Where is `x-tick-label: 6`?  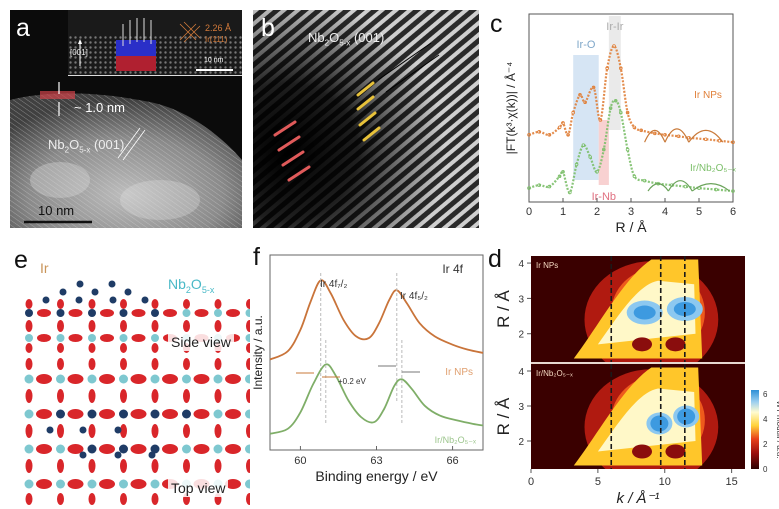 x-tick-label: 6 is located at coordinates (733, 212).